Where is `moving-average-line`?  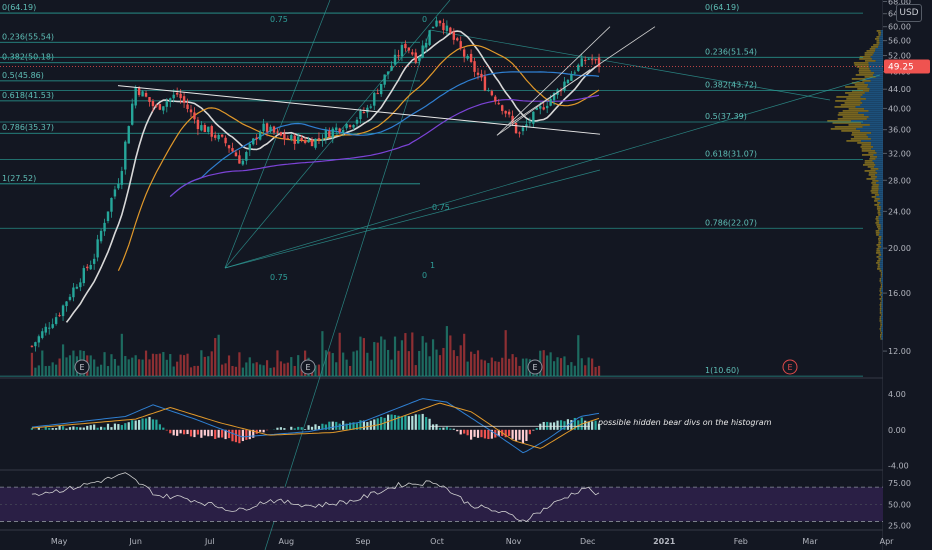
moving-average-line is located at coordinates (384, 134).